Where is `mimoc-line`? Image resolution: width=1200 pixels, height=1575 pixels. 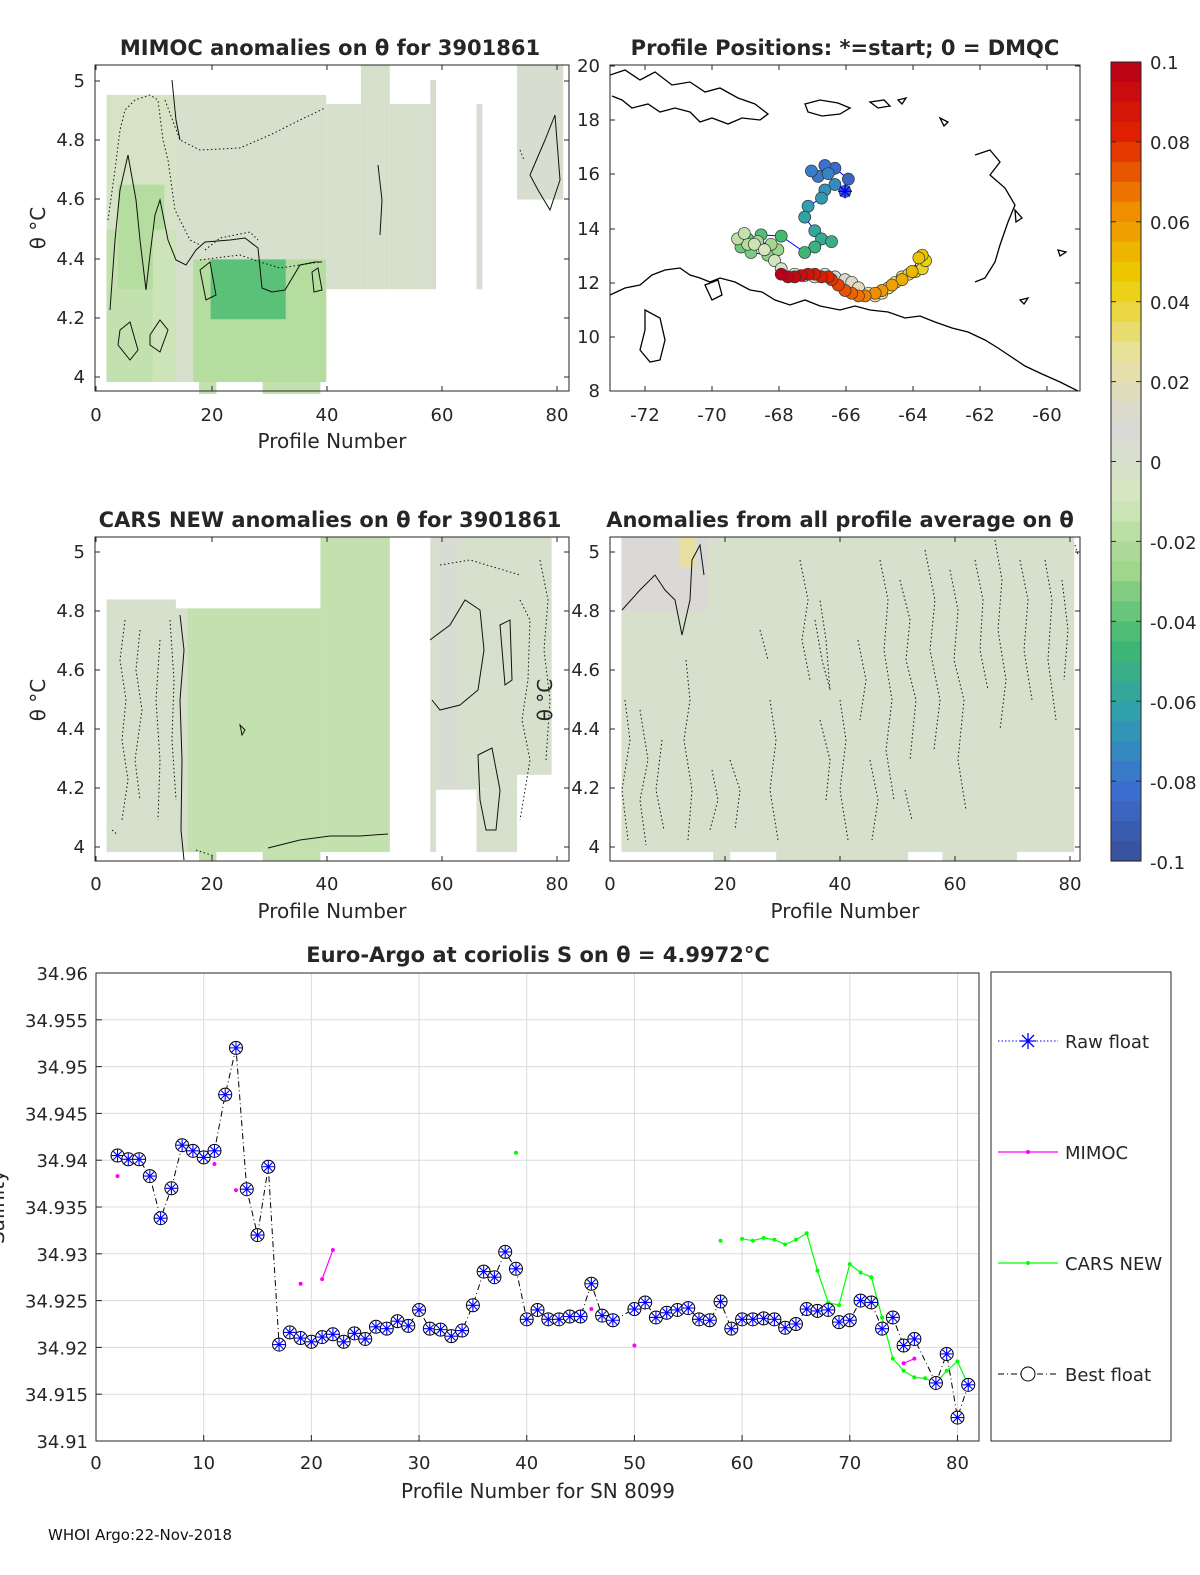 mimoc-line is located at coordinates (327, 1264).